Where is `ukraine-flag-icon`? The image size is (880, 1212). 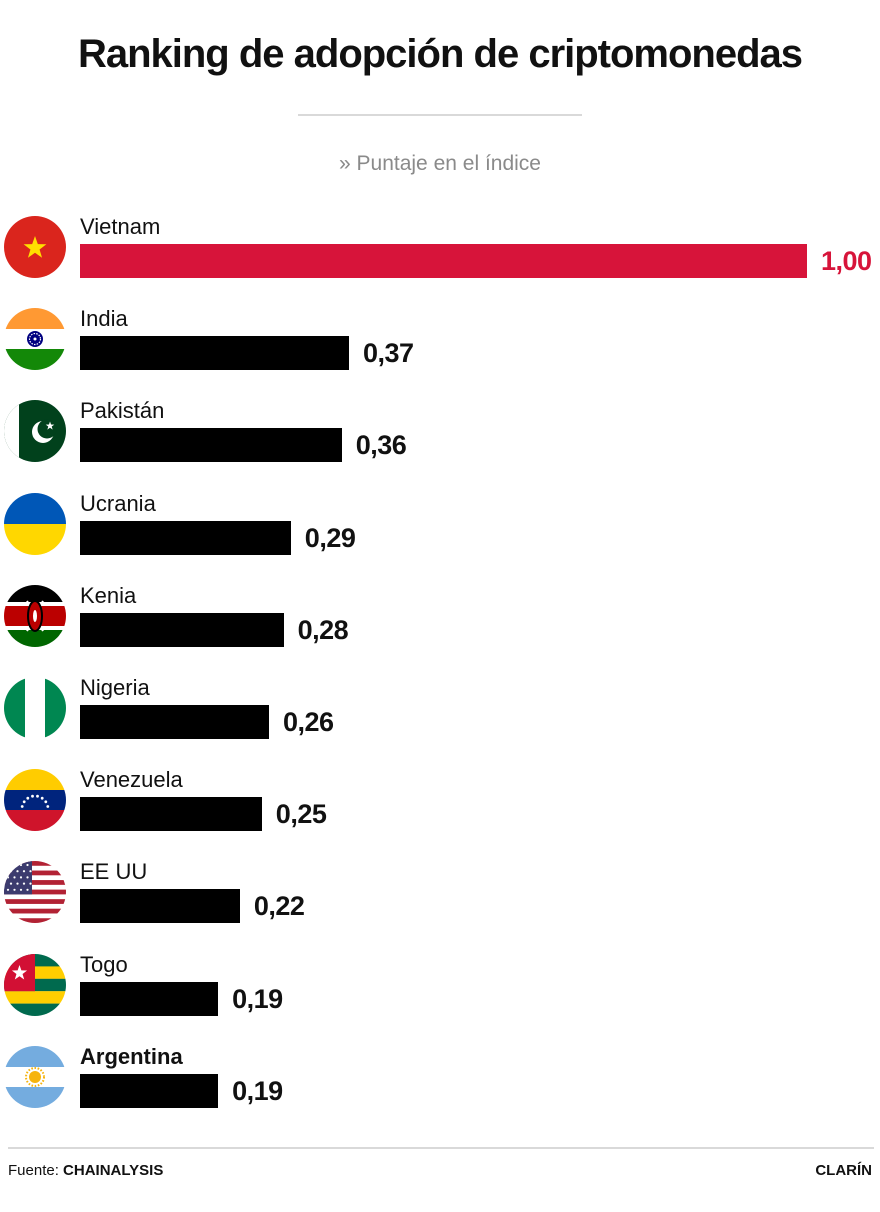
ukraine-flag-icon is located at coordinates (35, 523).